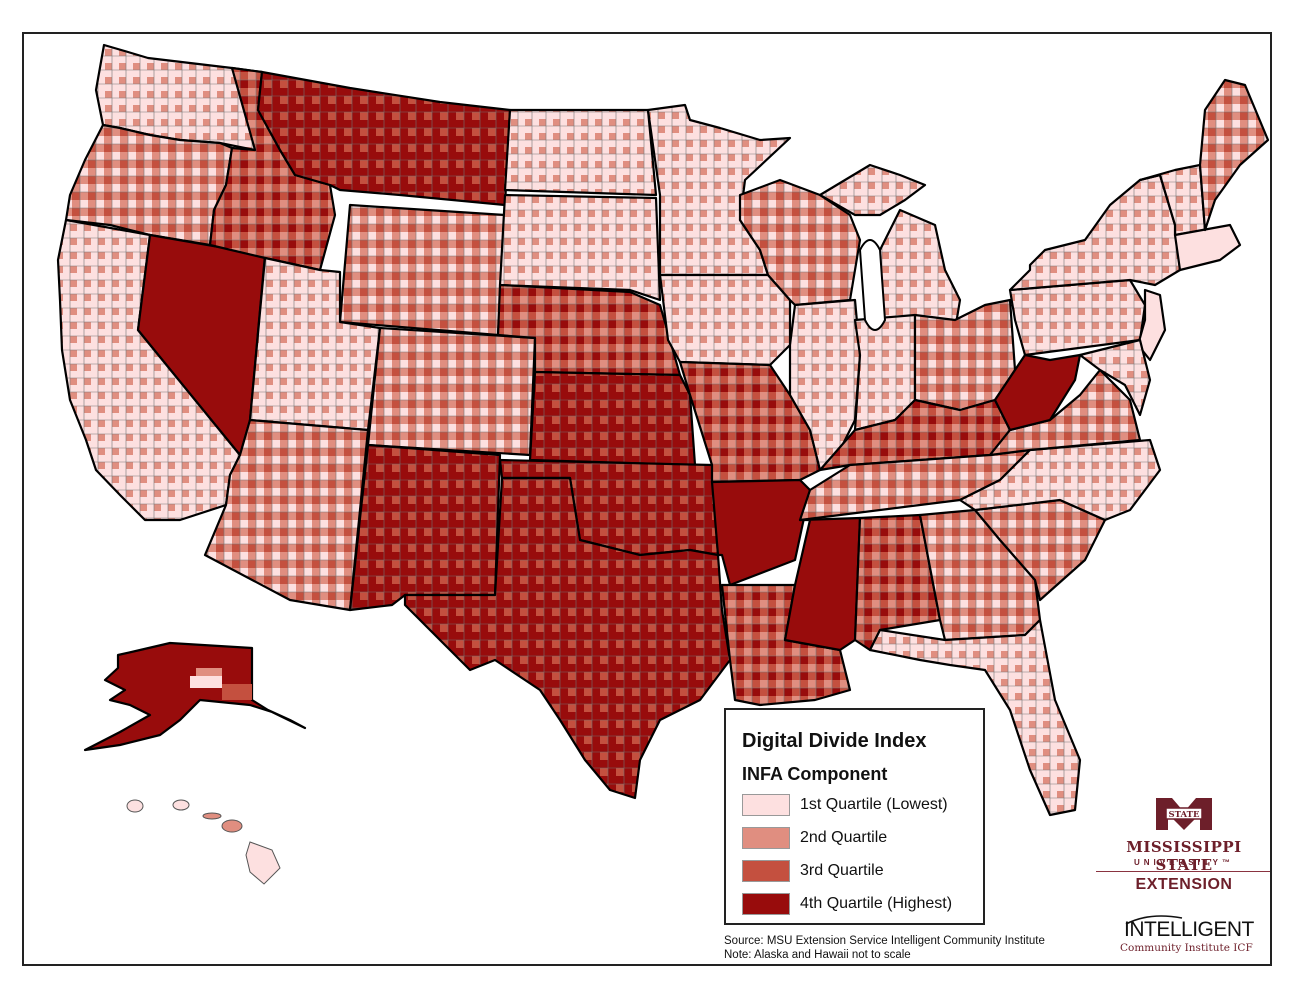 This screenshot has width=1296, height=1001. Describe the element at coordinates (232, 826) in the screenshot. I see `hawaii-maui` at that location.